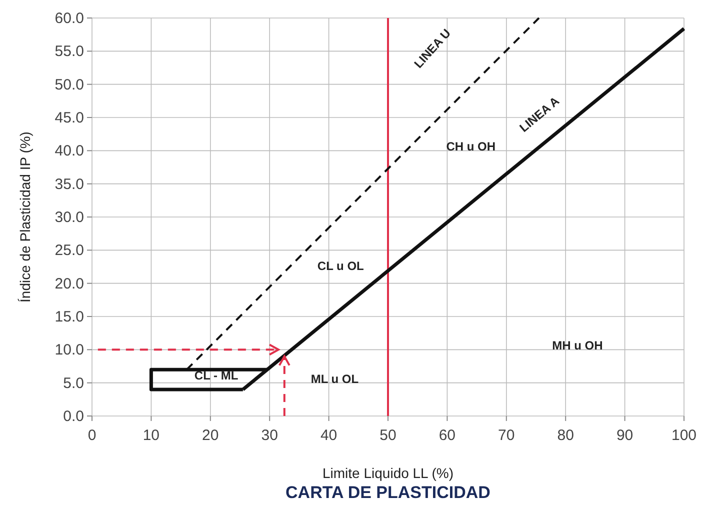 Image resolution: width=709 pixels, height=522 pixels. What do you see at coordinates (69, 217) in the screenshot?
I see `y-tick-label: 30.0` at bounding box center [69, 217].